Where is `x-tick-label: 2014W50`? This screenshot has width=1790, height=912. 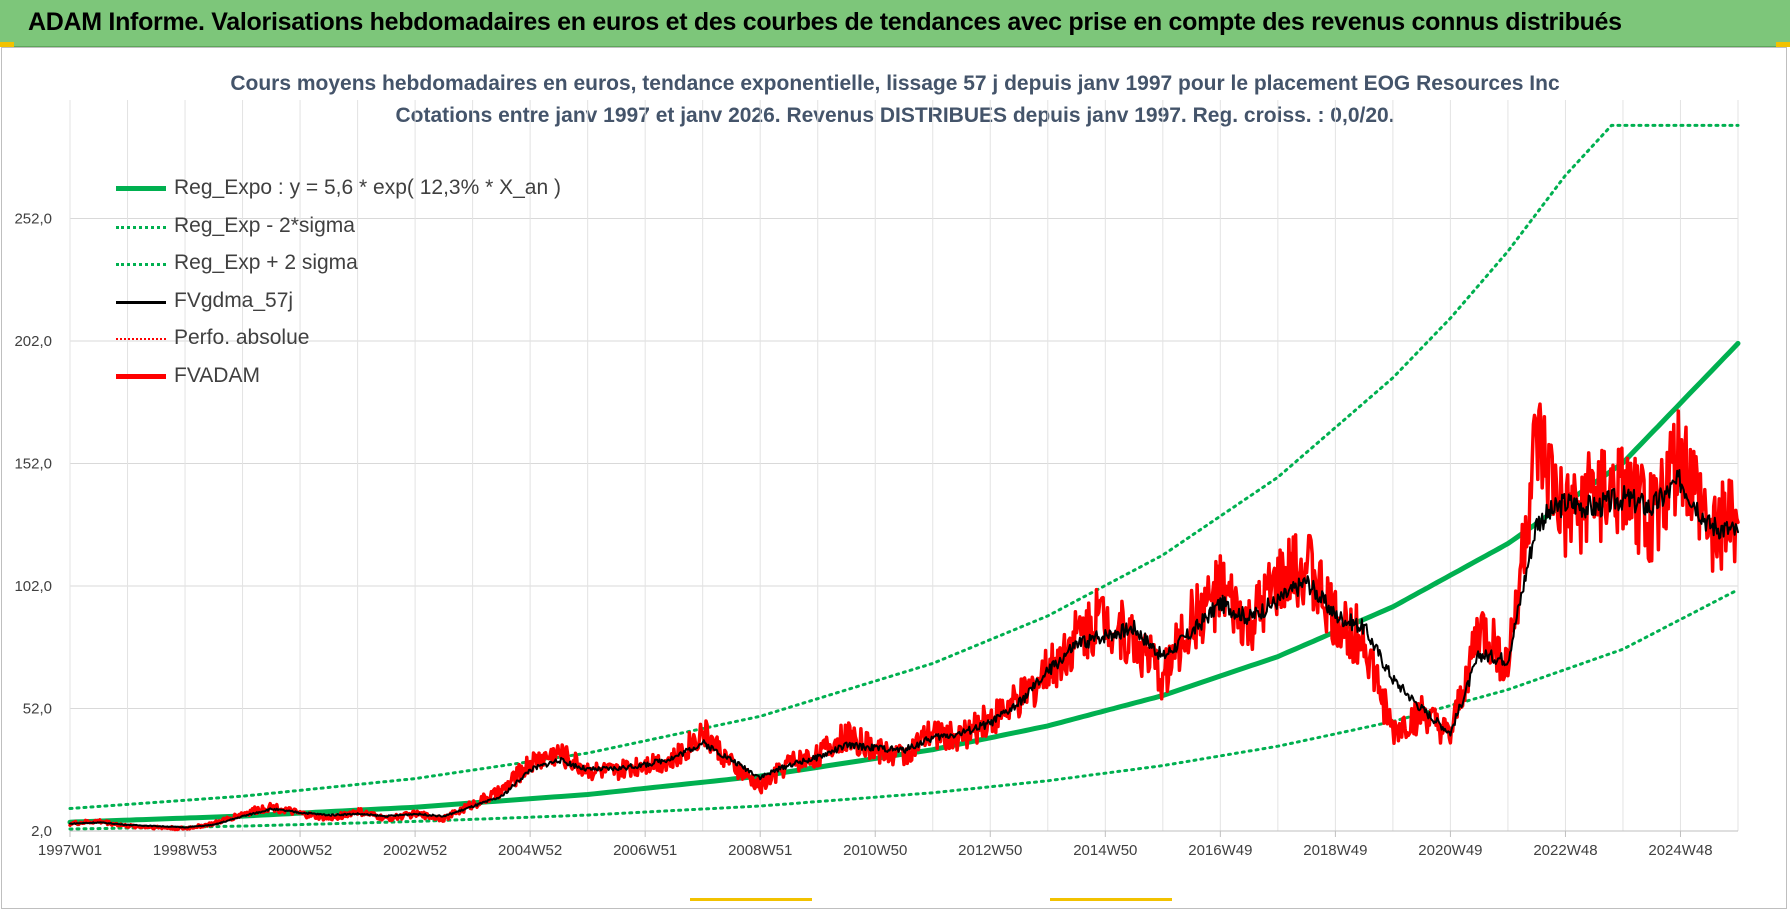 x-tick-label: 2014W50 is located at coordinates (1105, 850).